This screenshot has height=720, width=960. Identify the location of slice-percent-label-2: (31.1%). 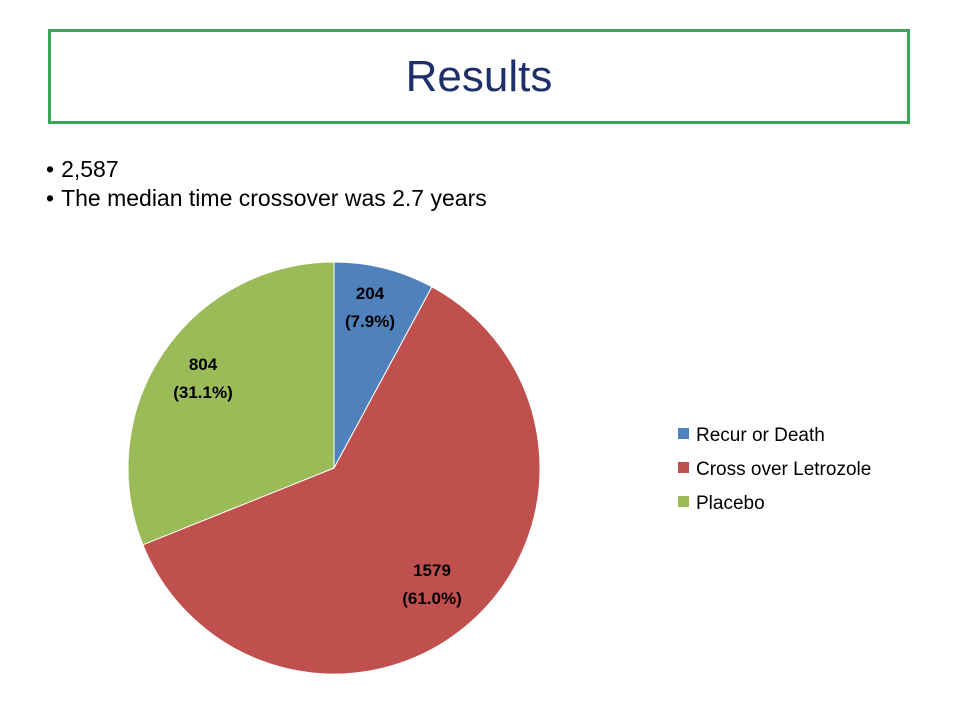
(203, 392).